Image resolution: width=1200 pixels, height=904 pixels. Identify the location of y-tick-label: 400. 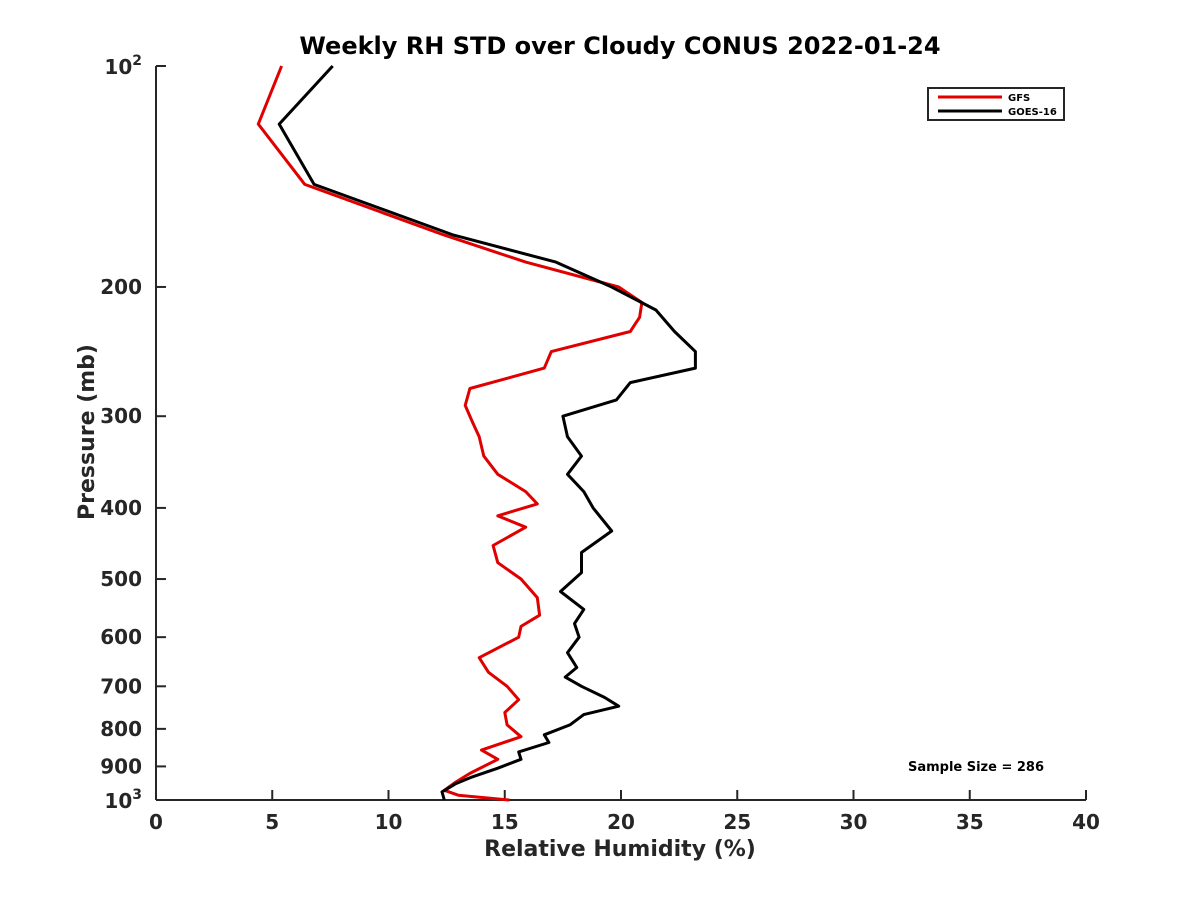
(121, 508).